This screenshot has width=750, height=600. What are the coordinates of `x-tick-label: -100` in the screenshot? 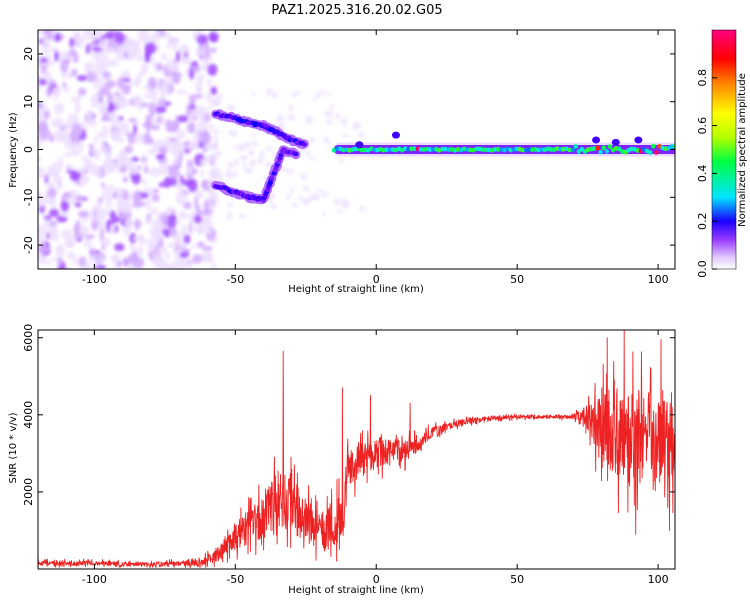 It's located at (94, 579).